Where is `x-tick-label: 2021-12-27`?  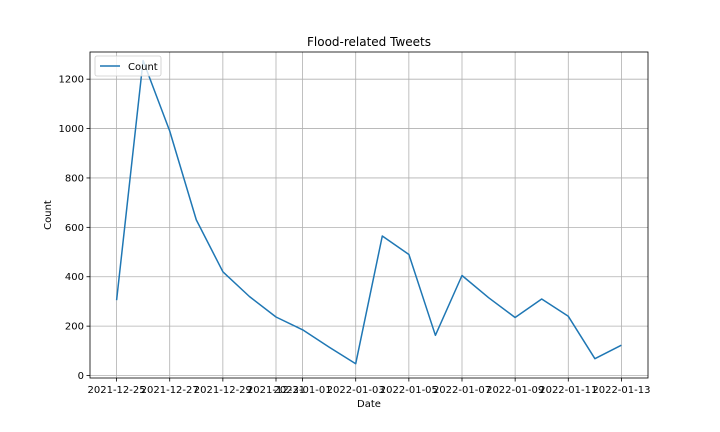
x-tick-label: 2021-12-27 is located at coordinates (170, 390).